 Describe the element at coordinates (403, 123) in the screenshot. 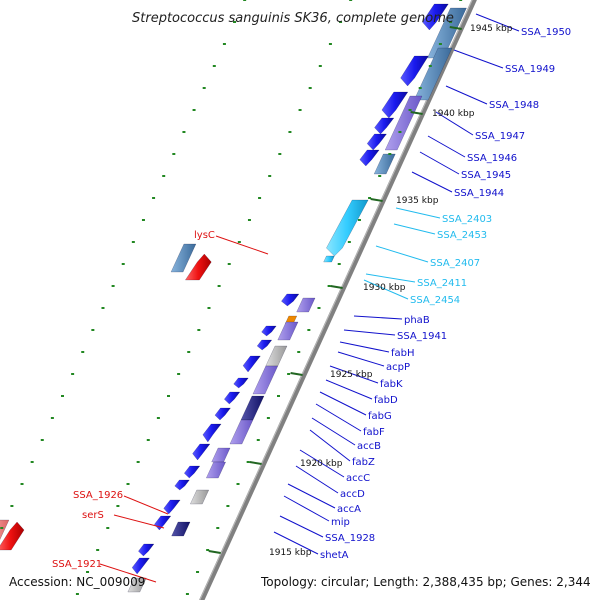

I see `gene-glyph-cds-ssa1948-b` at that location.